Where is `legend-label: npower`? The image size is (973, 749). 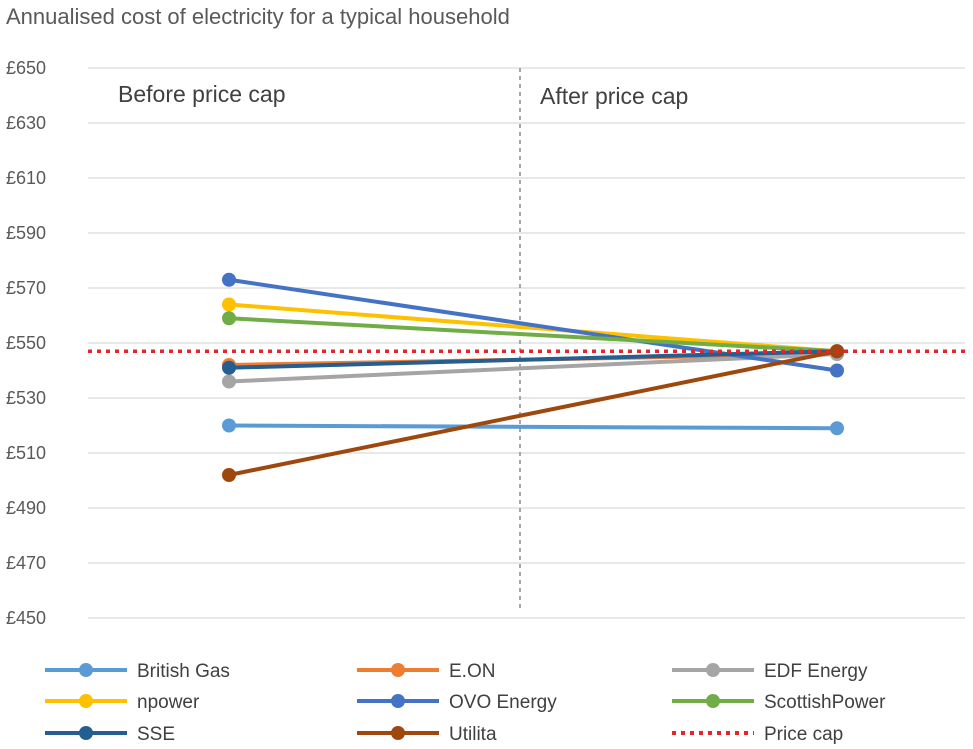 legend-label: npower is located at coordinates (168, 702).